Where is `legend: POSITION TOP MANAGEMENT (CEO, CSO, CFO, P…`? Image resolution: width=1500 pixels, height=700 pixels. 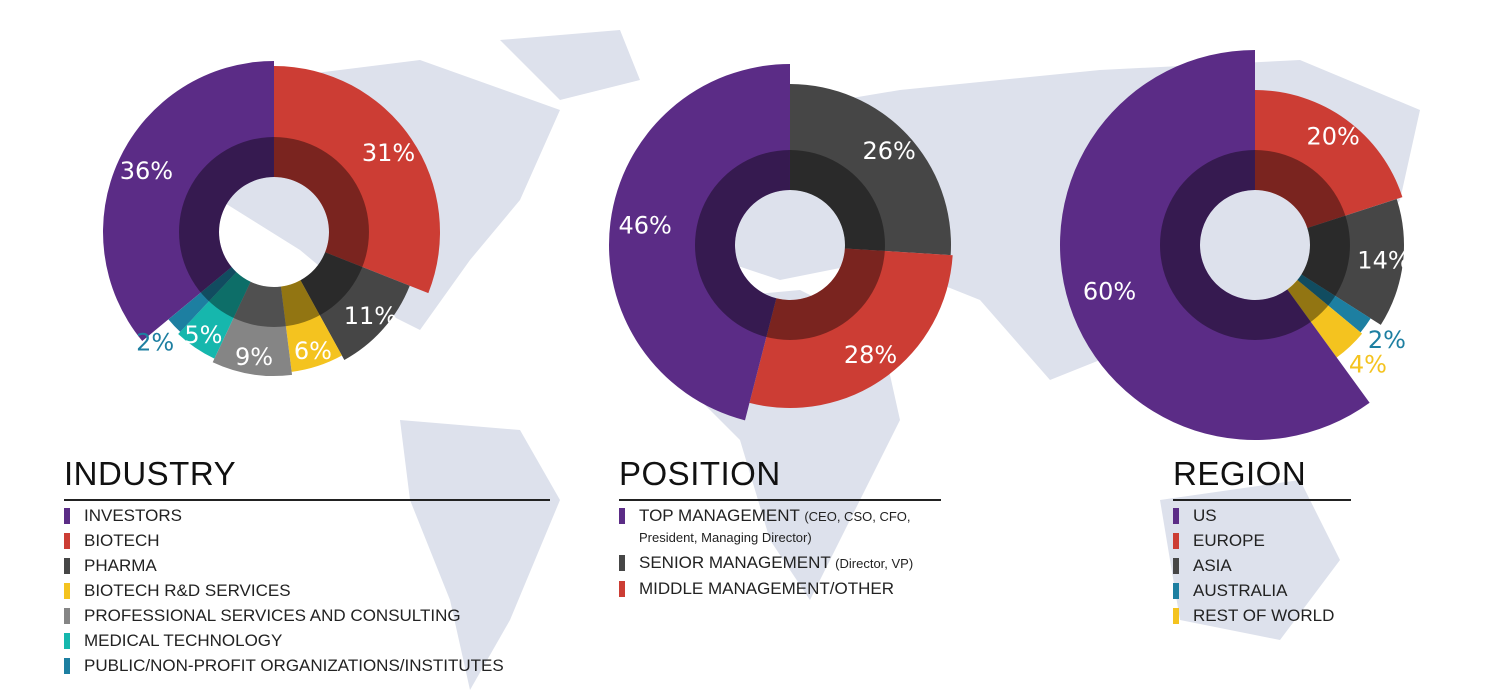 legend: POSITION TOP MANAGEMENT (CEO, CSO, CFO, P… is located at coordinates (780, 527).